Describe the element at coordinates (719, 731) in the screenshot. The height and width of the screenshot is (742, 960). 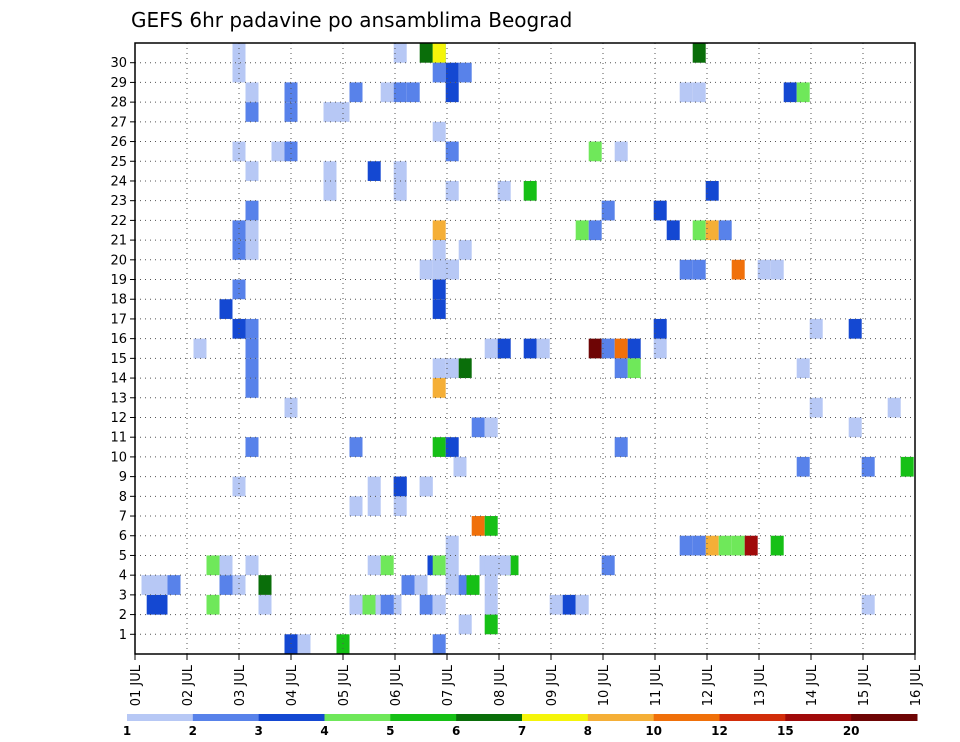
I see `colorbar-label: 12` at that location.